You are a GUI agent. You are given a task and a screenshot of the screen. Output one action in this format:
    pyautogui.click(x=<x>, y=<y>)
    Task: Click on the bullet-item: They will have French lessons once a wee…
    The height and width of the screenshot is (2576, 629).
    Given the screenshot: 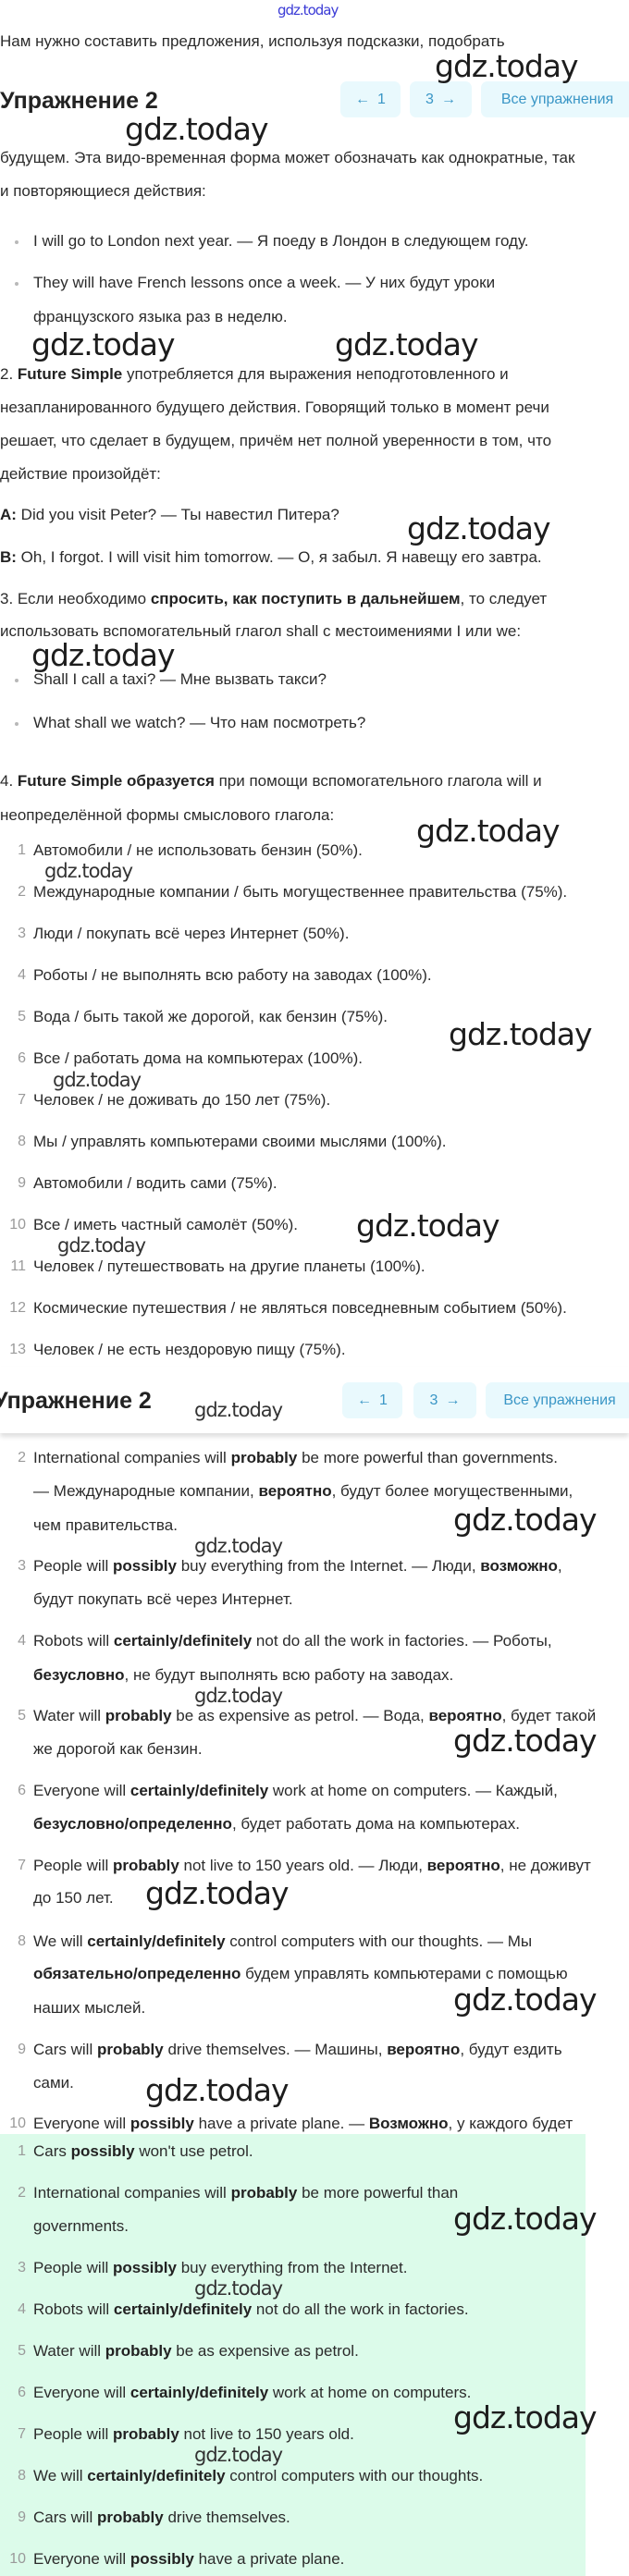 What is the action you would take?
    pyautogui.click(x=264, y=283)
    